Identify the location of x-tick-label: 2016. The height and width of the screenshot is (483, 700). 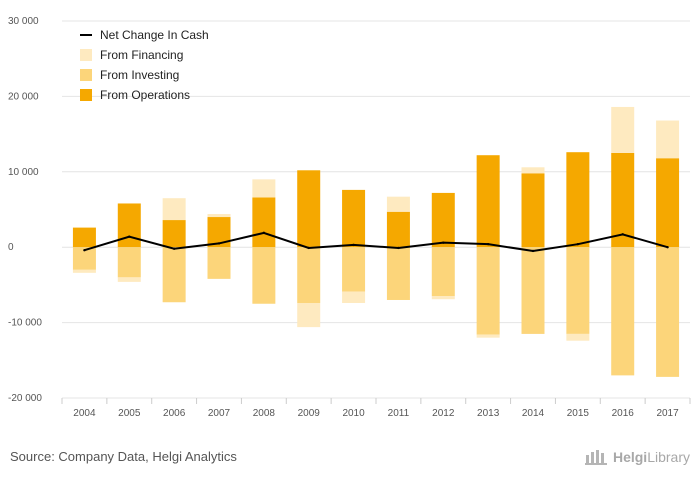
(623, 413).